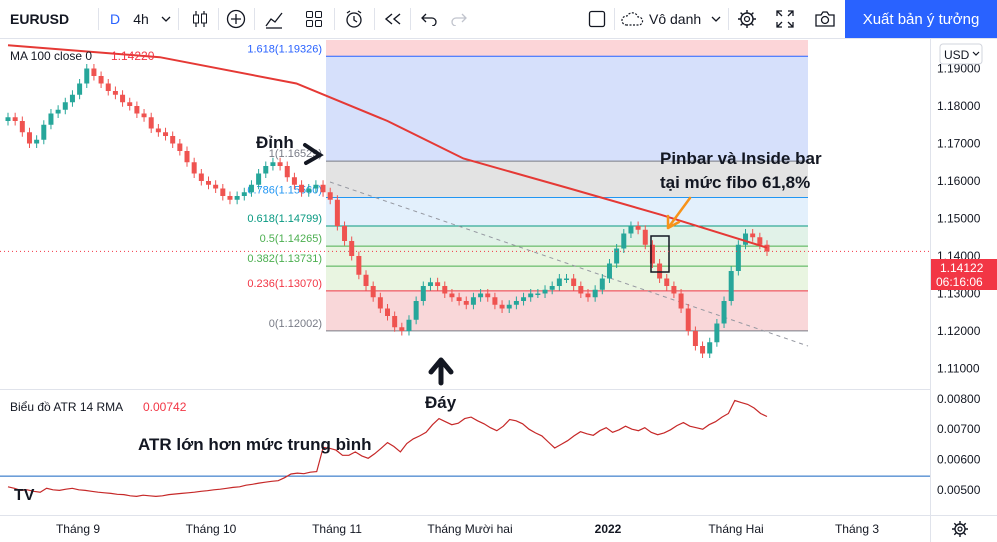 The height and width of the screenshot is (542, 997). What do you see at coordinates (51, 56) in the screenshot?
I see `ma-legend-label: MA 100 close 0` at bounding box center [51, 56].